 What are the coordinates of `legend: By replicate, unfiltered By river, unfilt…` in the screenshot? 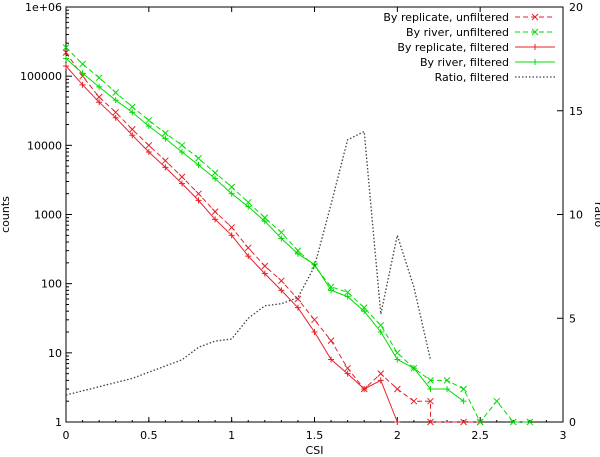 It's located at (469, 47).